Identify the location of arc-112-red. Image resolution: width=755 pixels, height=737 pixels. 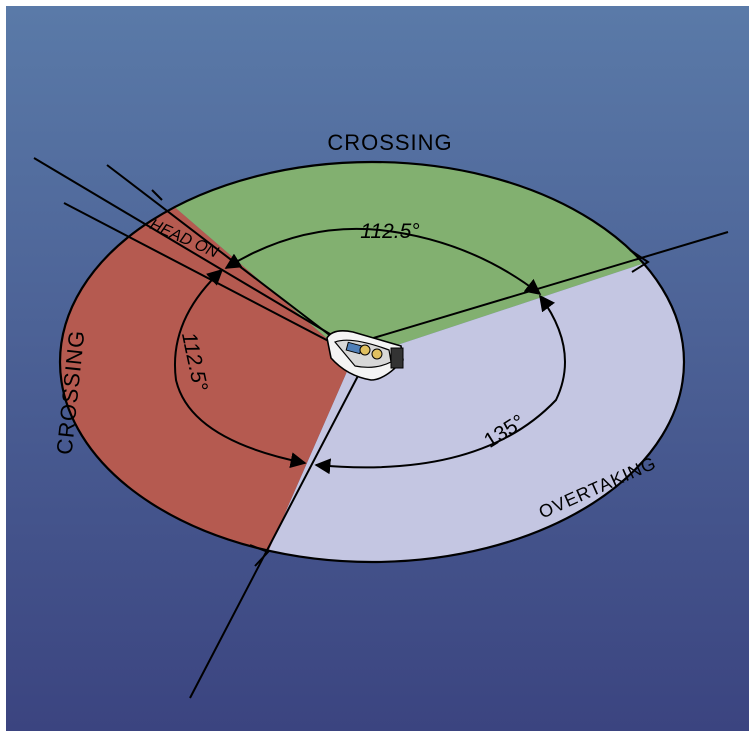
(240, 368).